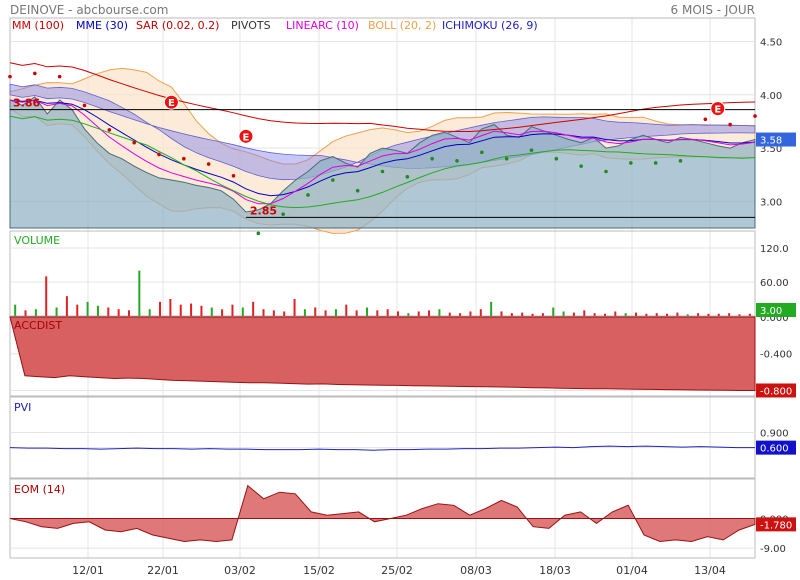  I want to click on x-tick-label: 25/02, so click(397, 570).